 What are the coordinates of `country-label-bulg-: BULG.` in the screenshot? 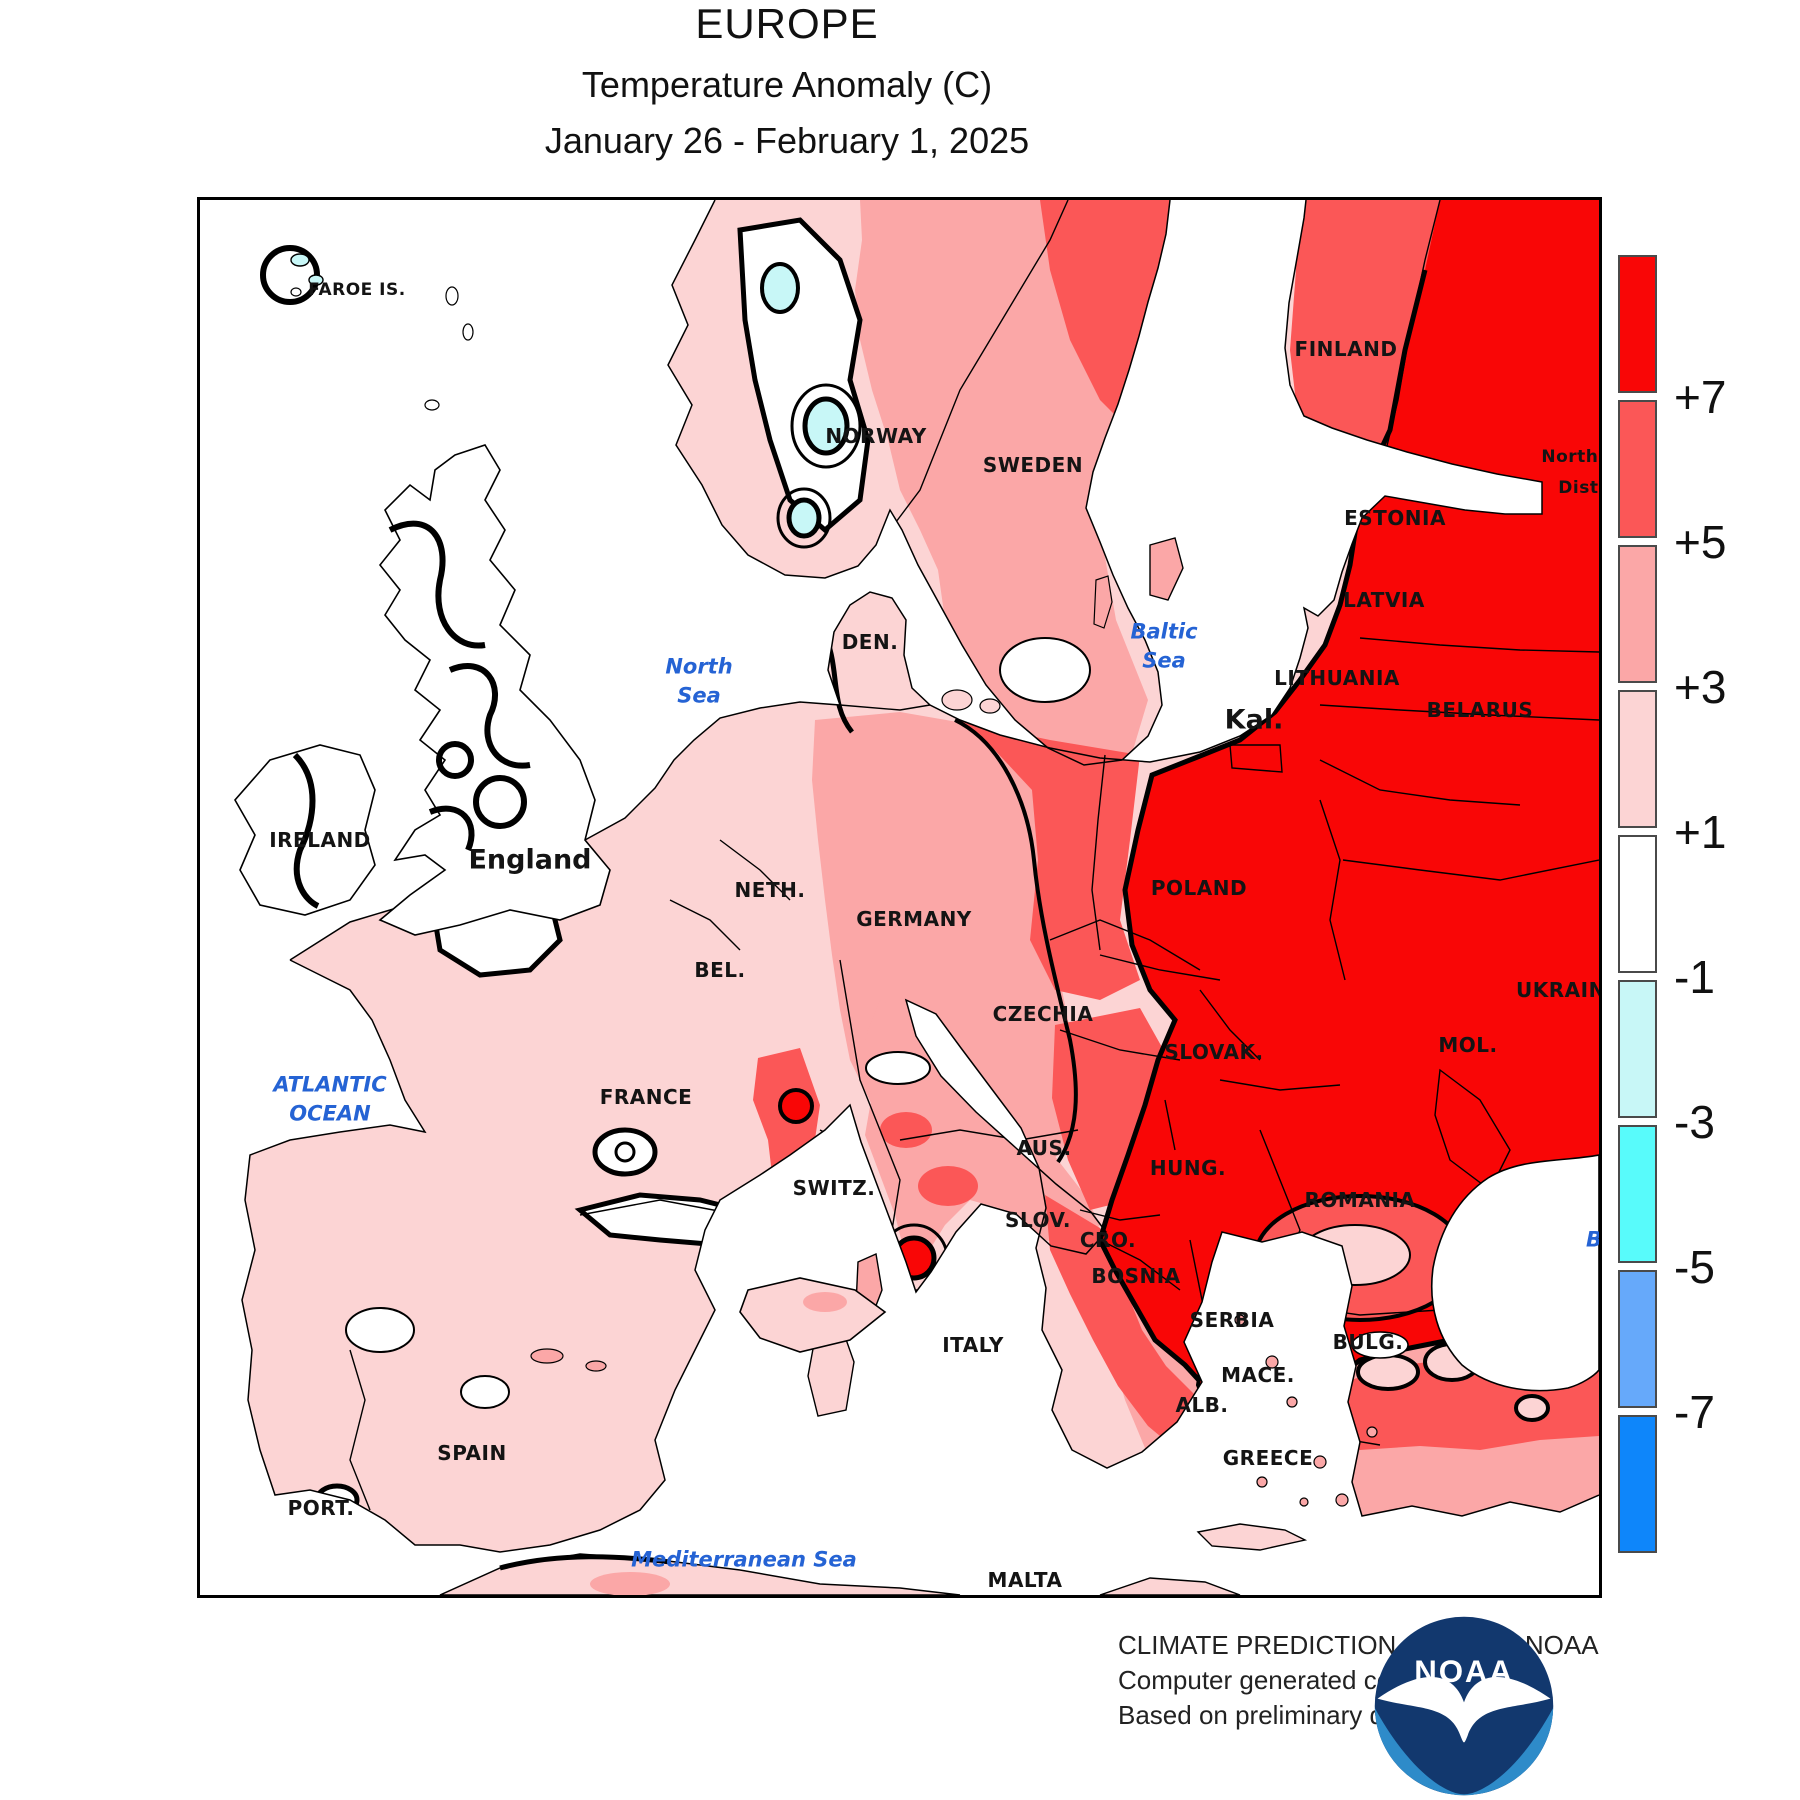 It's located at (1368, 1342).